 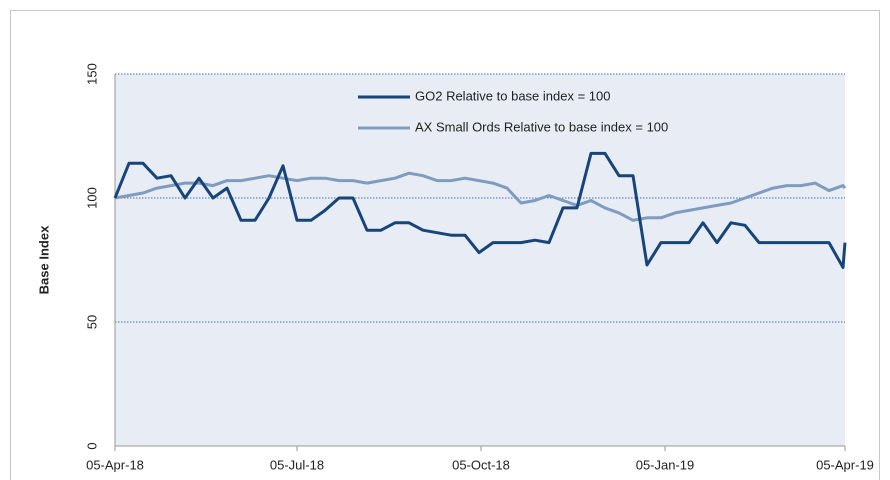 What do you see at coordinates (91, 74) in the screenshot?
I see `y-tick-label: 150` at bounding box center [91, 74].